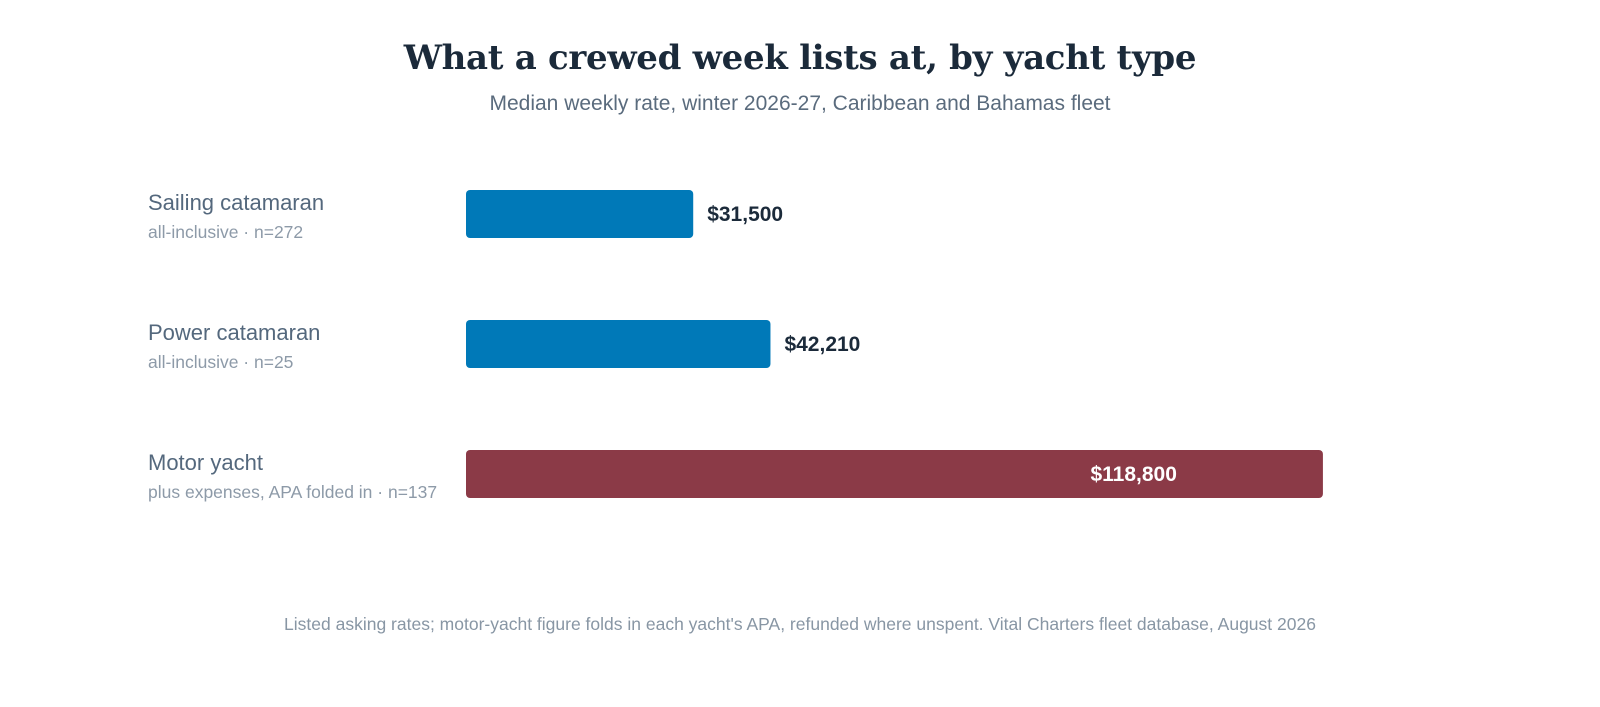  Describe the element at coordinates (1133, 474) in the screenshot. I see `value-label: $118,800` at that location.